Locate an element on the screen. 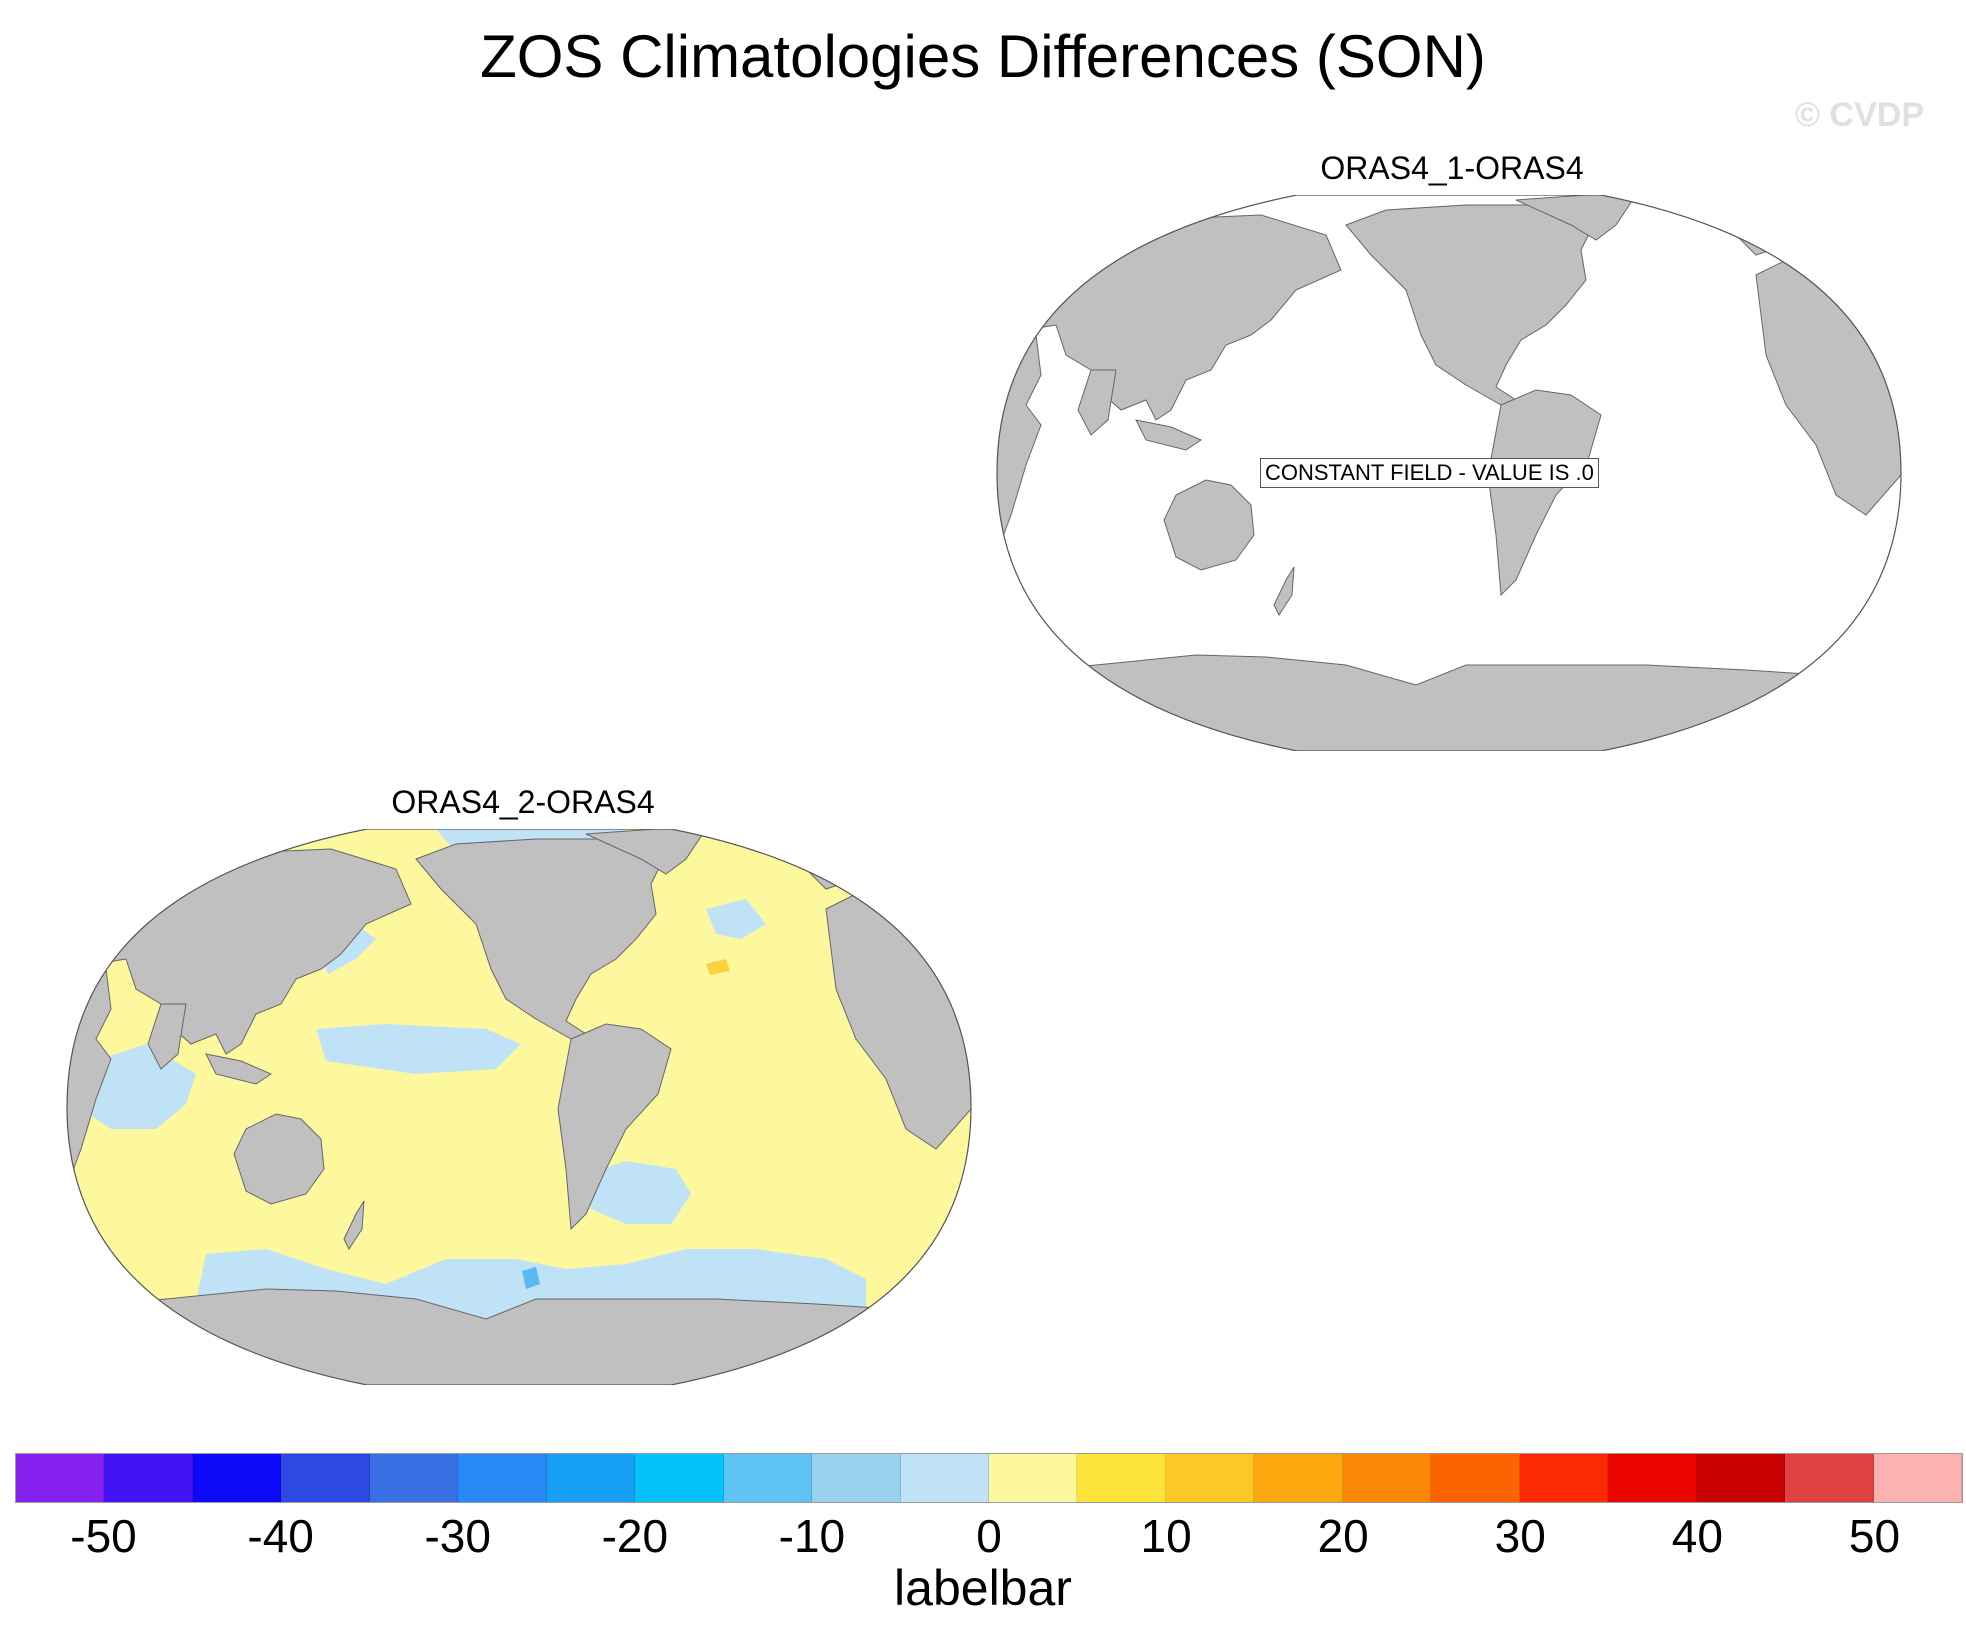 The image size is (1966, 1630). colorbar-tick-label: -40 is located at coordinates (280, 1536).